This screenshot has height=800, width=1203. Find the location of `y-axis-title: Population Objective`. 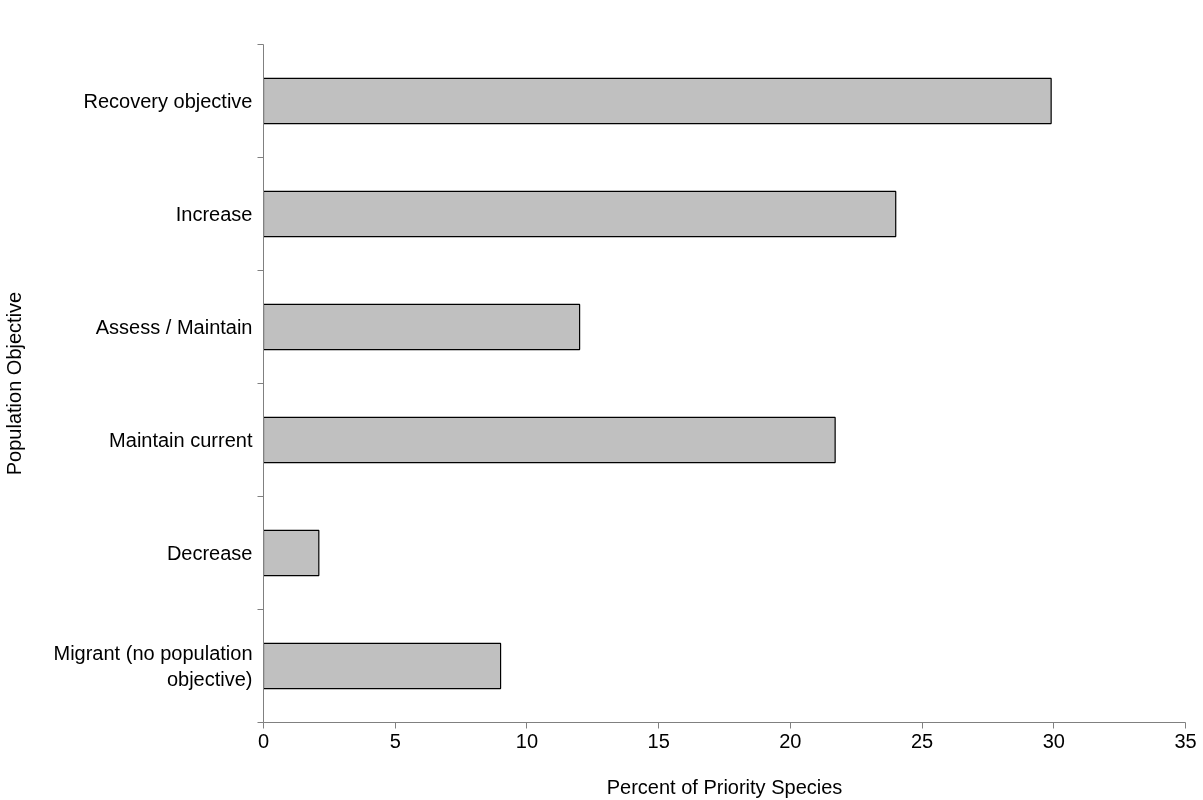

y-axis-title: Population Objective is located at coordinates (14, 383).